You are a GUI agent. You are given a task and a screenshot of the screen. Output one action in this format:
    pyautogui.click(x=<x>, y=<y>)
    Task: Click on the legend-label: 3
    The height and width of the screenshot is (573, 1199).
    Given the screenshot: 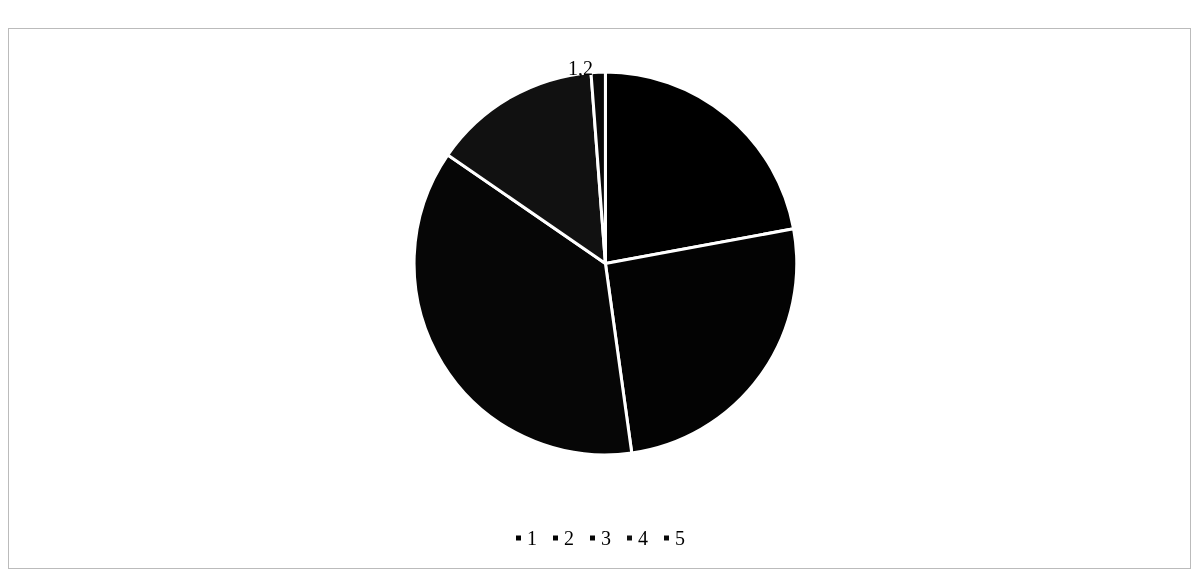 What is the action you would take?
    pyautogui.click(x=606, y=538)
    